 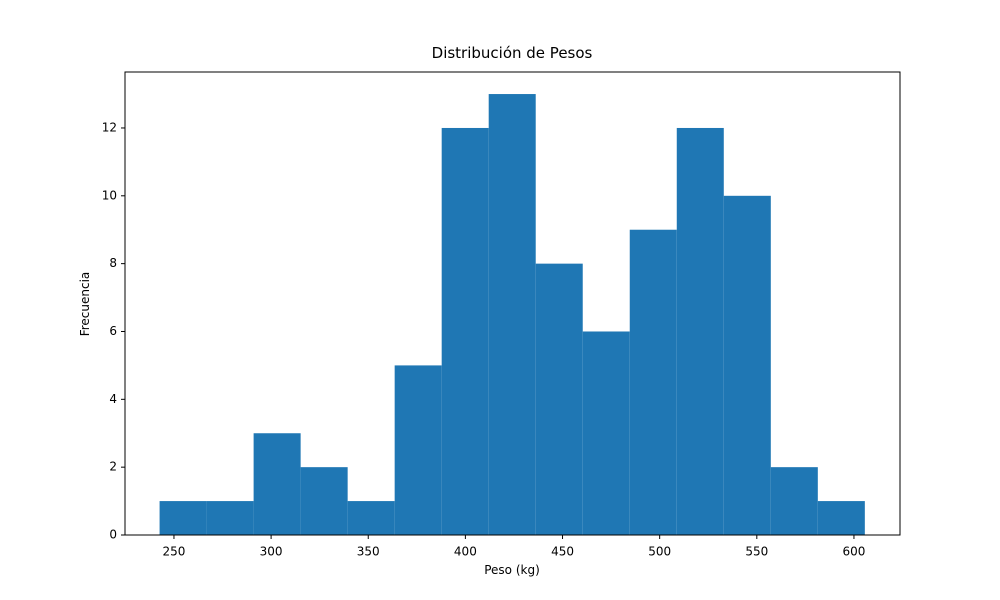 What do you see at coordinates (854, 552) in the screenshot?
I see `x-tick-label: 600` at bounding box center [854, 552].